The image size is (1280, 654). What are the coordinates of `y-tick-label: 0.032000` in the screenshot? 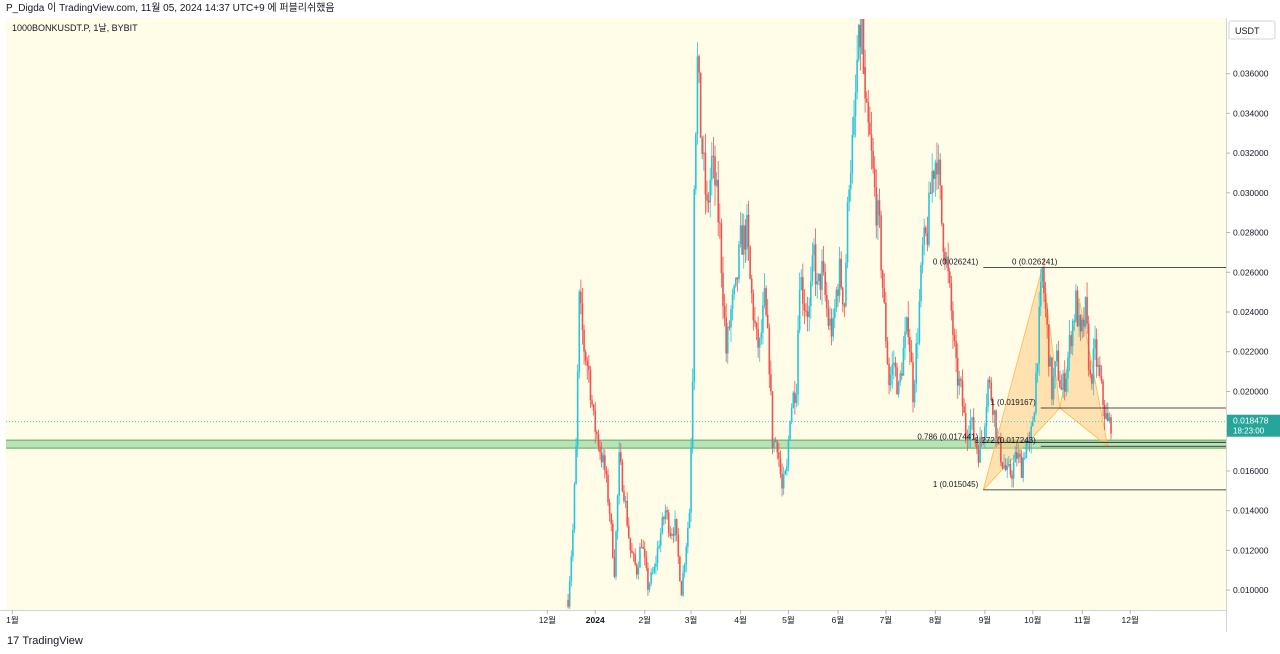 It's located at (1251, 153).